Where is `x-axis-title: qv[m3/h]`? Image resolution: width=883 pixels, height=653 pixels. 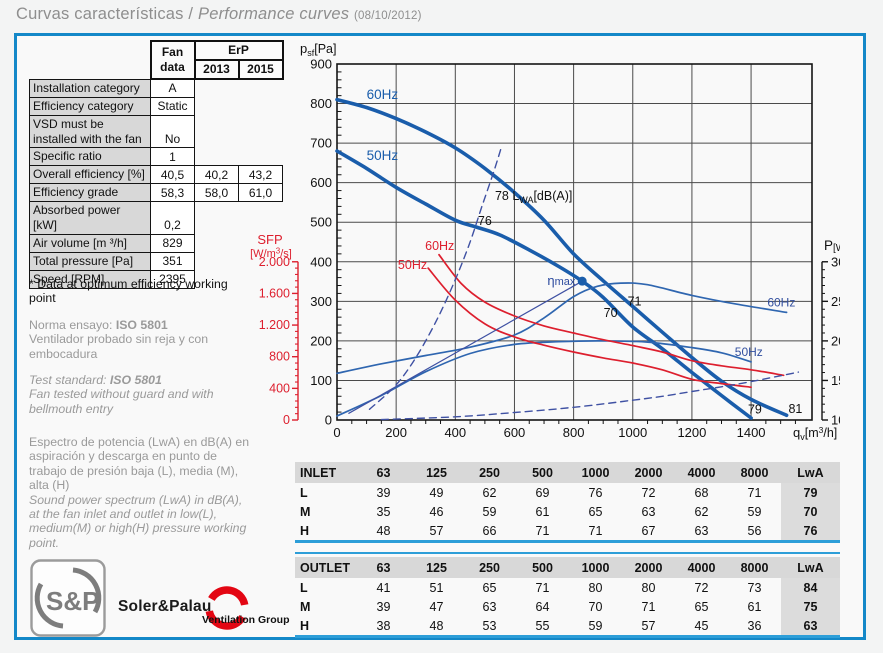
x-axis-title: qv[m3/h] is located at coordinates (815, 433).